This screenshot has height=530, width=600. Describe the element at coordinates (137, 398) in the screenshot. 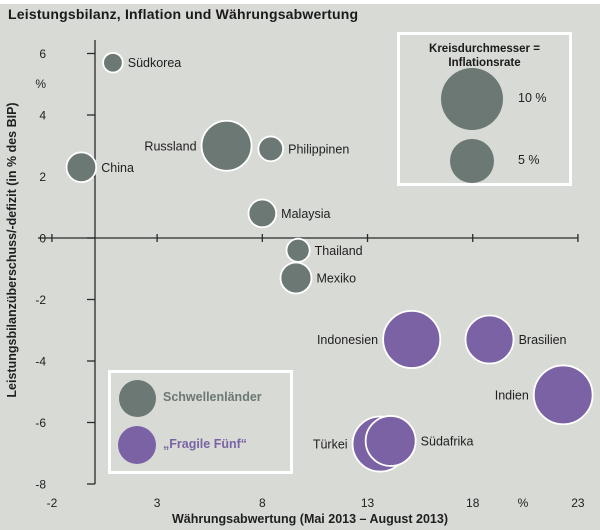

I see `series-legend-swatch-schwellenlaender` at that location.